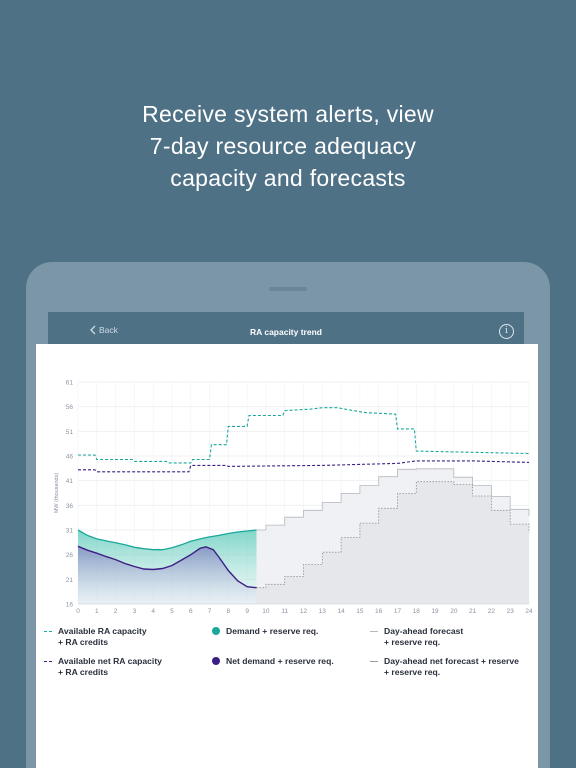 This screenshot has width=576, height=768. I want to click on net-demand-line, so click(167, 567).